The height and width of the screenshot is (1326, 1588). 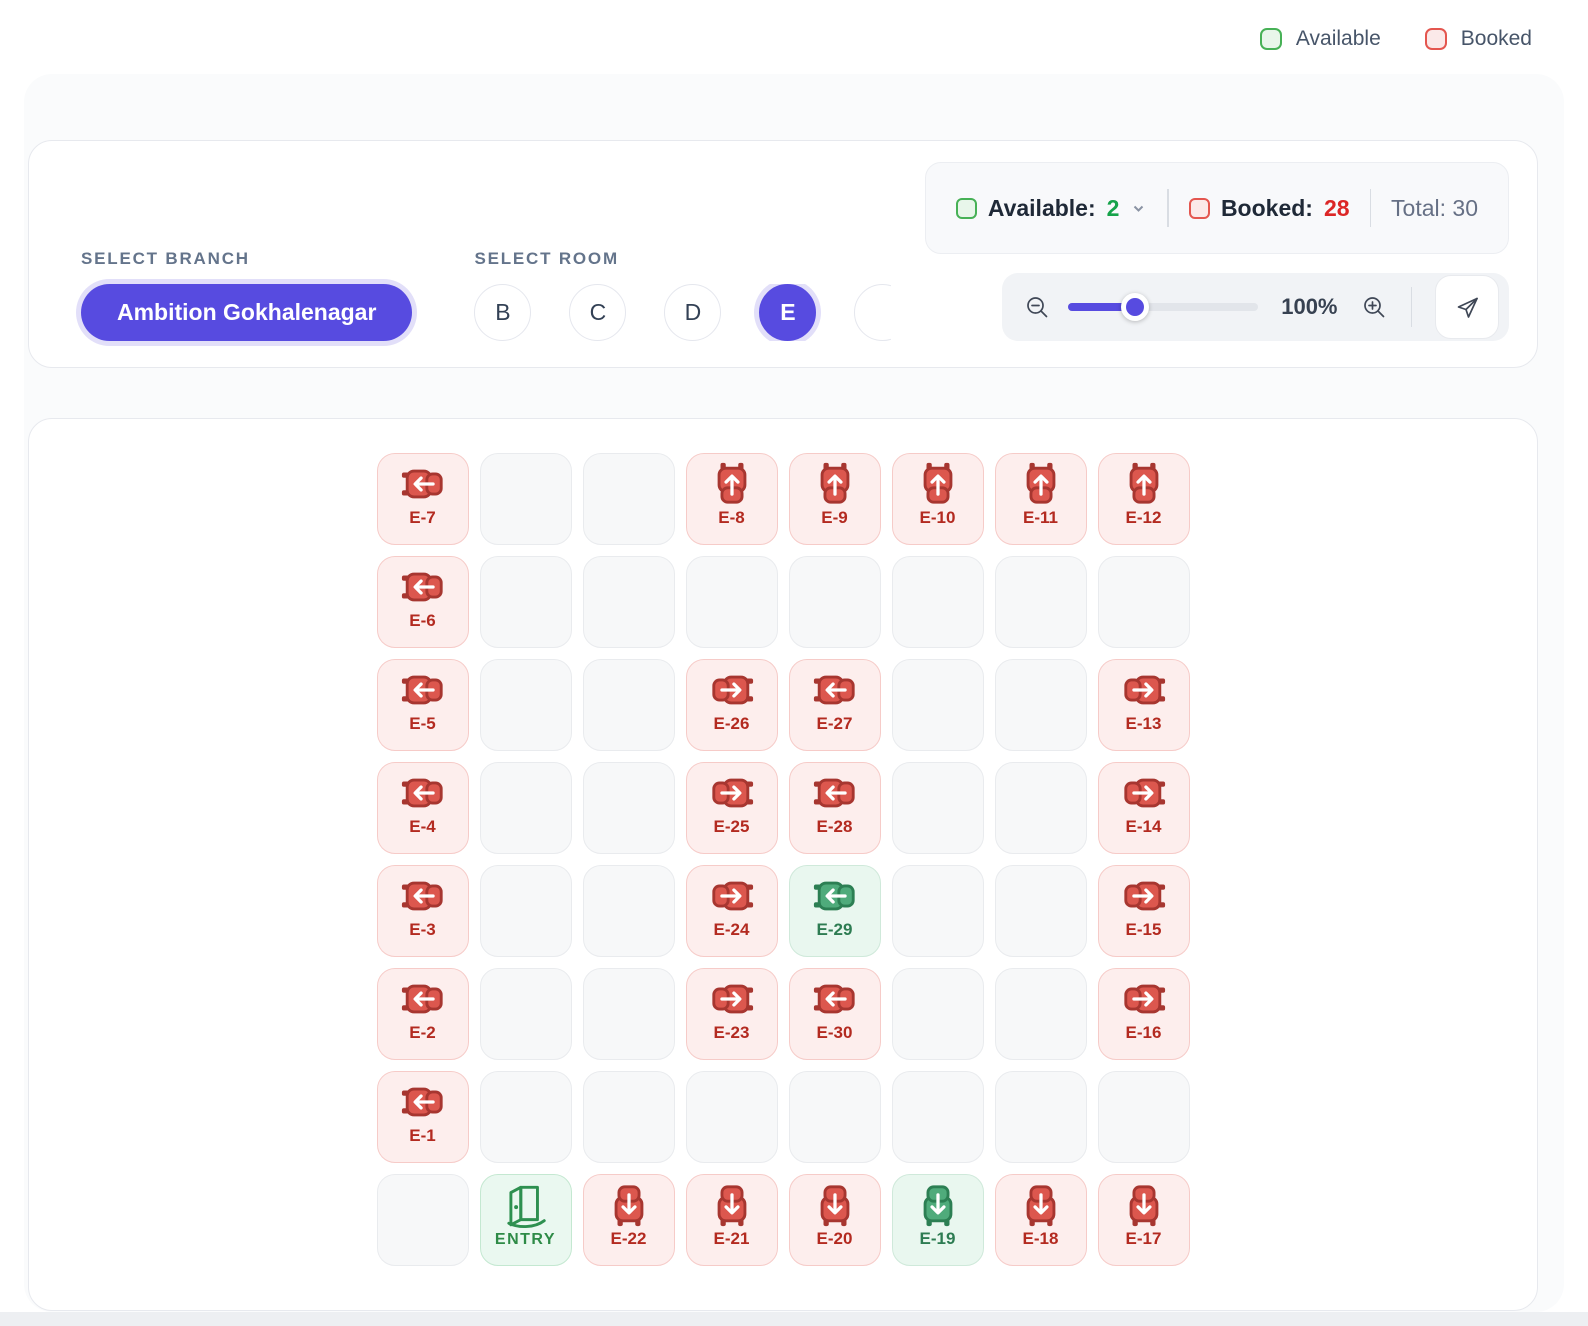 I want to click on seat-E-24: E-24, so click(x=731, y=911).